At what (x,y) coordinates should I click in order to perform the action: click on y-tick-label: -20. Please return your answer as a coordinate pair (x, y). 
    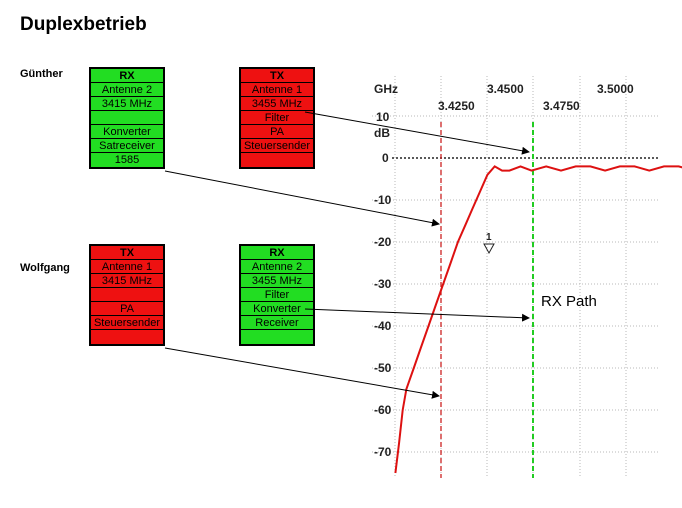
    Looking at the image, I should click on (383, 242).